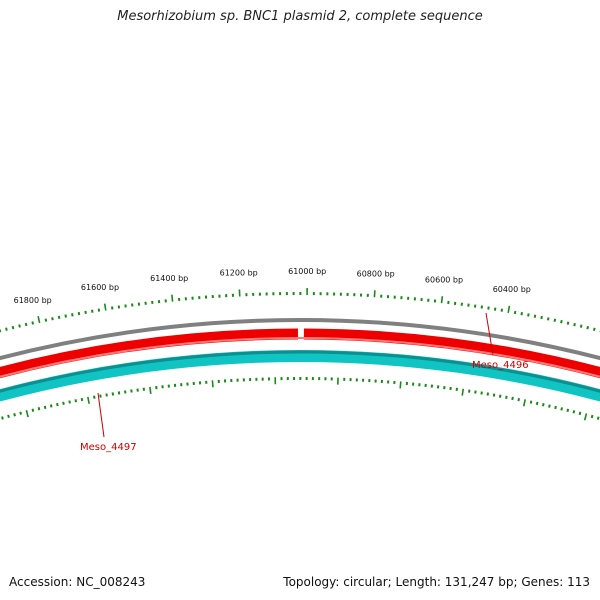  What do you see at coordinates (300, 398) in the screenshot?
I see `inner-scale-ticks` at bounding box center [300, 398].